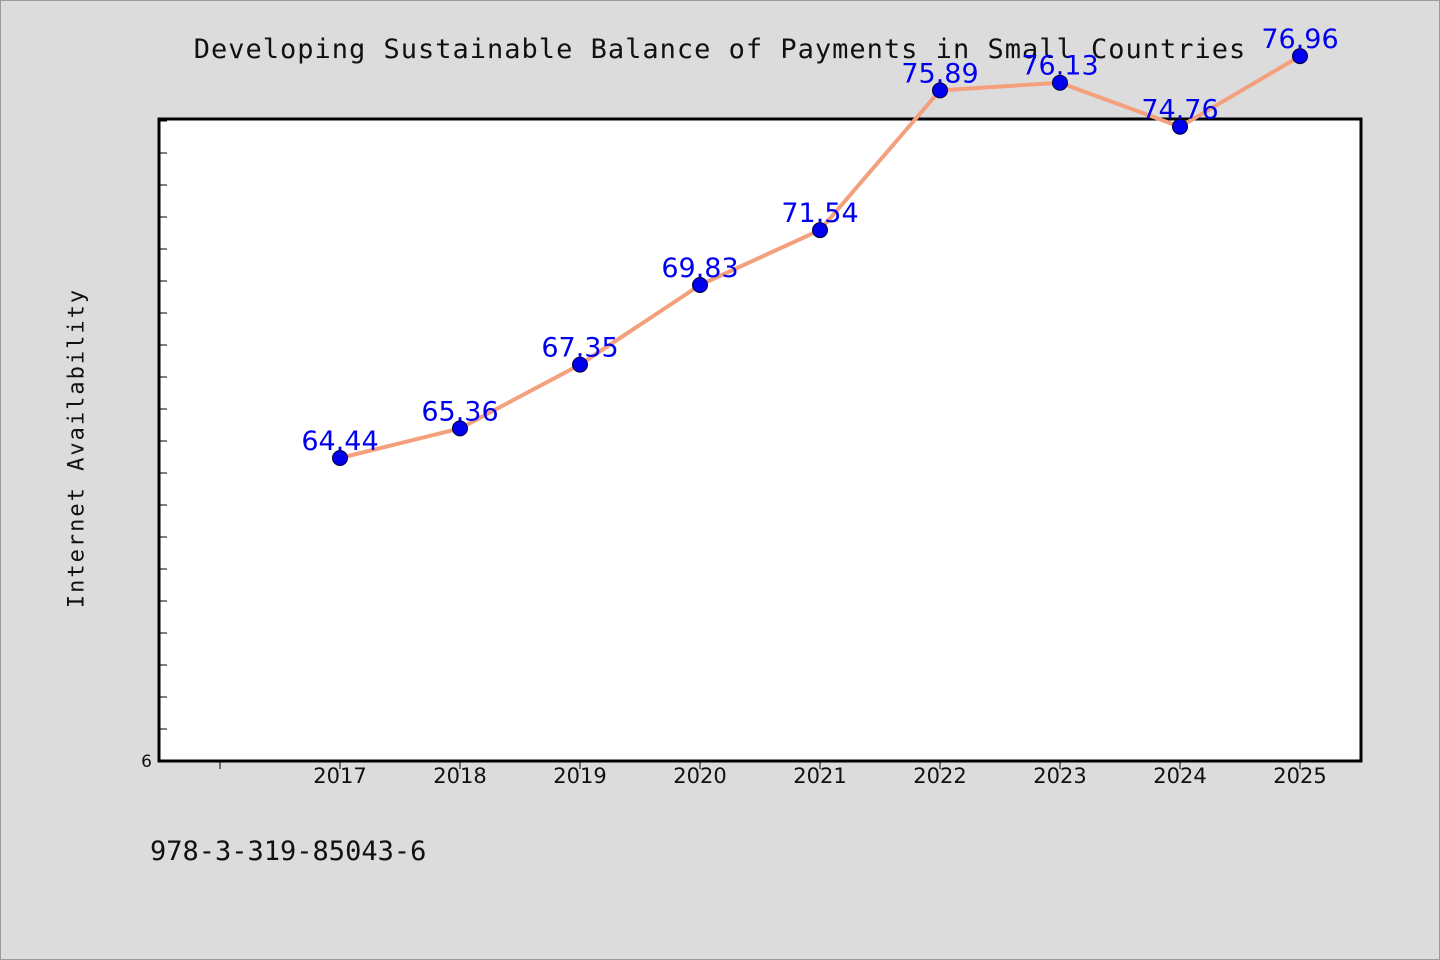 This screenshot has height=960, width=1440. Describe the element at coordinates (699, 776) in the screenshot. I see `x-tick-label: 2020` at that location.